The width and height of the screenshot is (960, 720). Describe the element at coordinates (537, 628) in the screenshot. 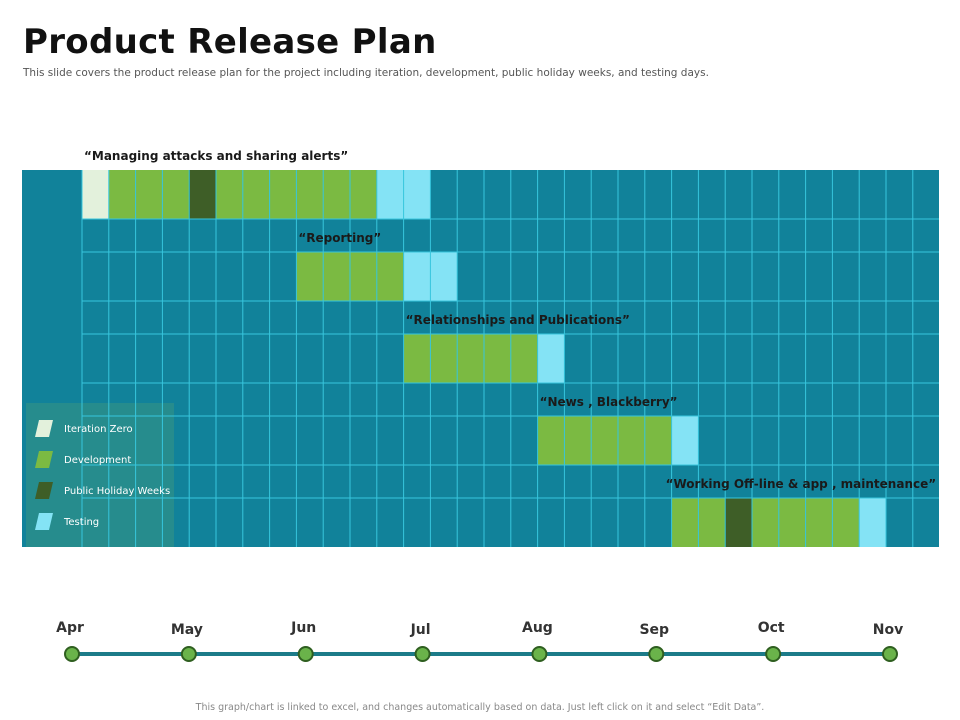

I see `timeline-month-label: Aug` at that location.